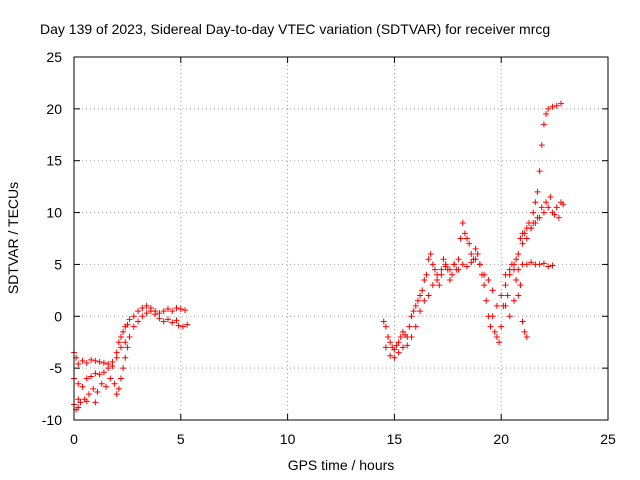 This screenshot has width=640, height=480. Describe the element at coordinates (288, 439) in the screenshot. I see `x-tick-label: 10` at that location.